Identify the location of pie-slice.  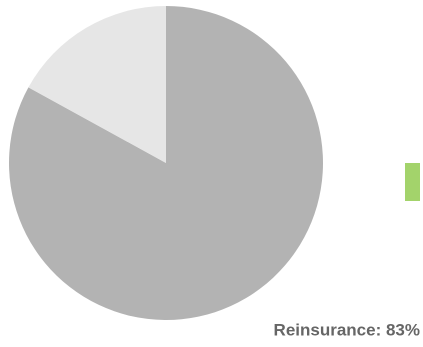
(97, 84).